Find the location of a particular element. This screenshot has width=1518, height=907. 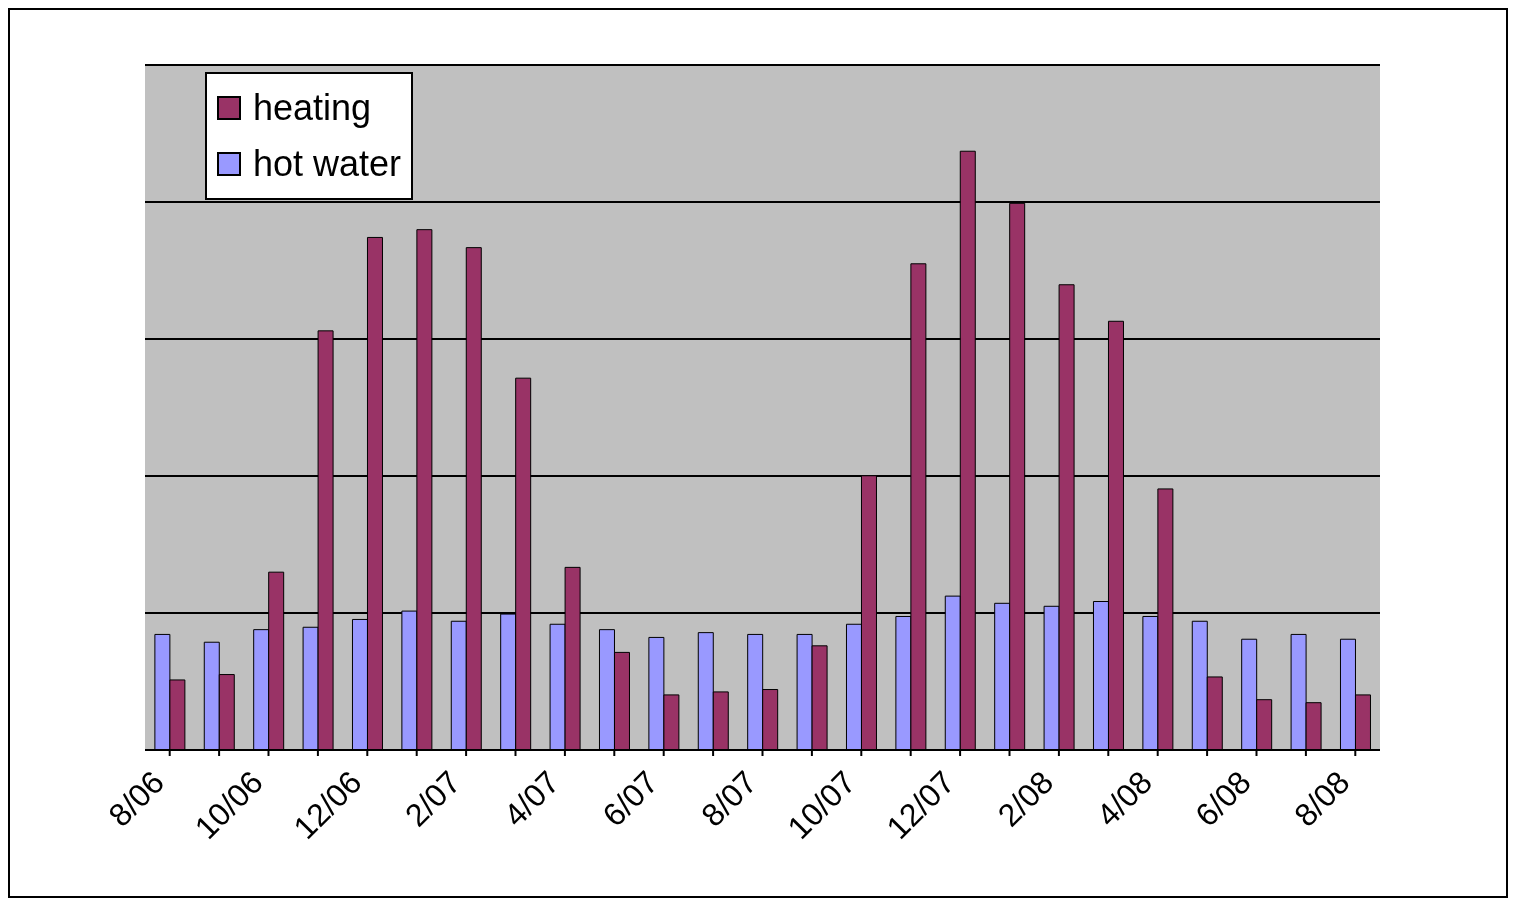

x-tick-label: 8/06 is located at coordinates (136, 798).